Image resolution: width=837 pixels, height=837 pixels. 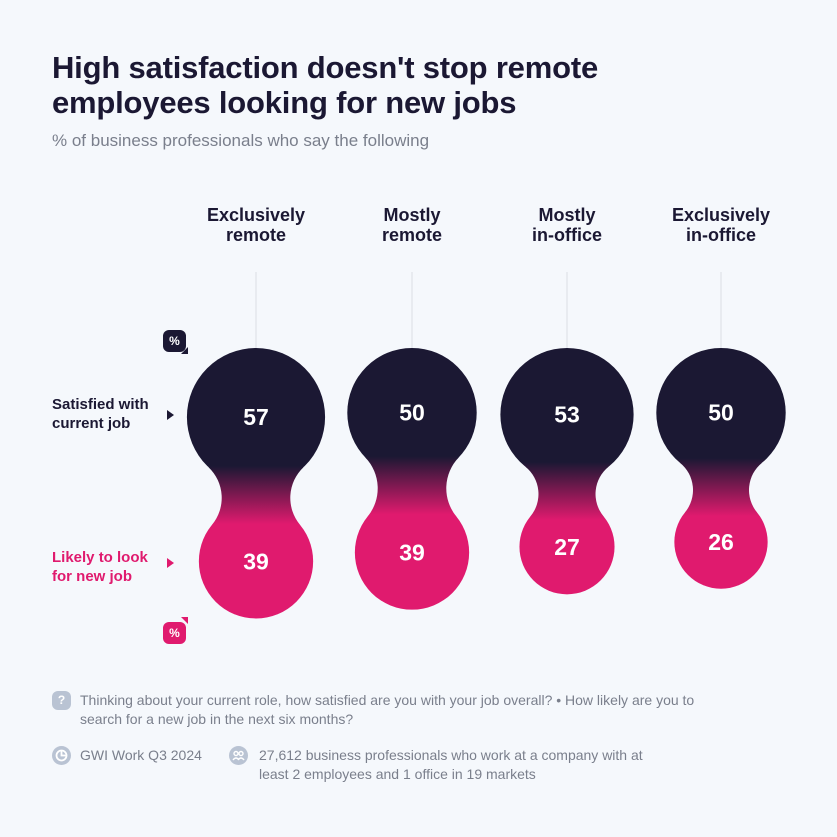 I want to click on title-line-2: employees looking for new jobs, so click(x=284, y=102).